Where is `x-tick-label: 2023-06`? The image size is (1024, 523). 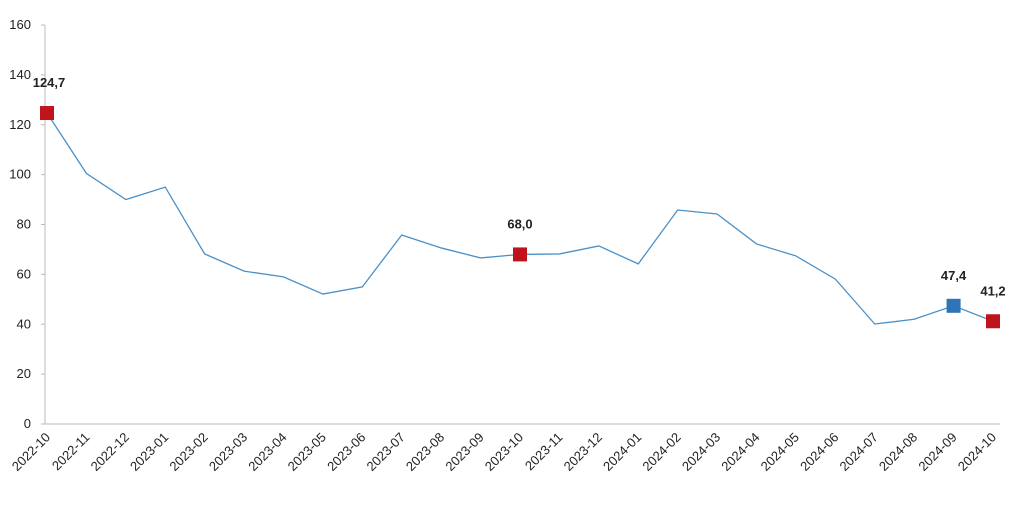 x-tick-label: 2023-06 is located at coordinates (346, 452).